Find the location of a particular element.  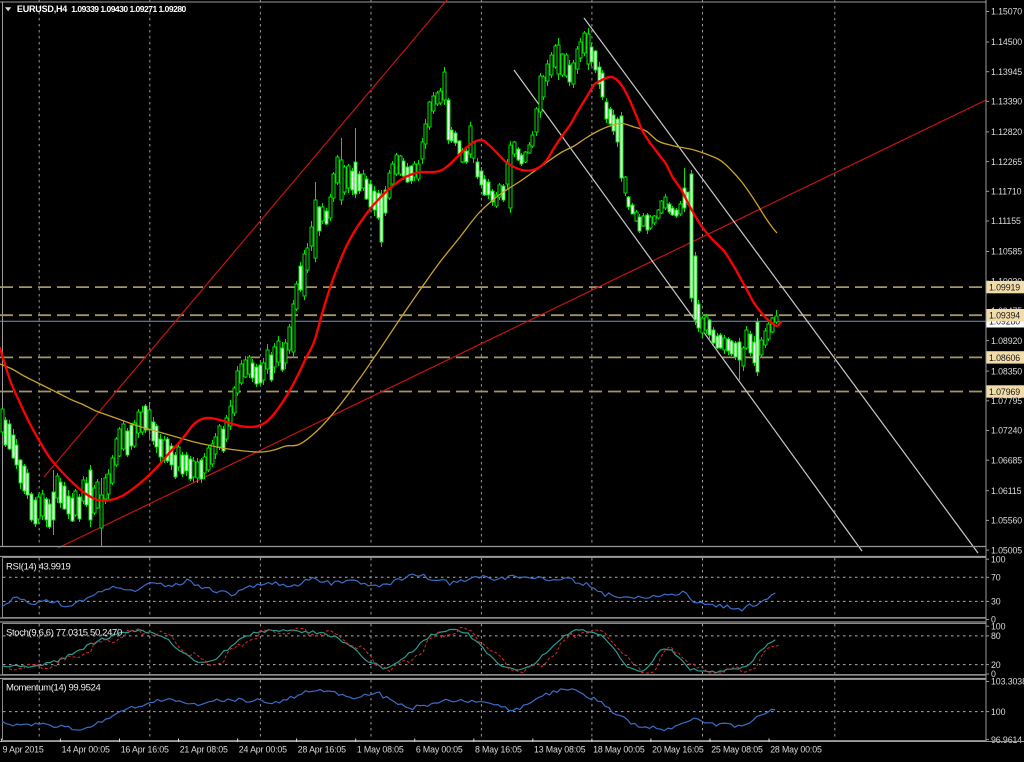

svg-text: 14 Apr 00:05 is located at coordinates (86, 750).